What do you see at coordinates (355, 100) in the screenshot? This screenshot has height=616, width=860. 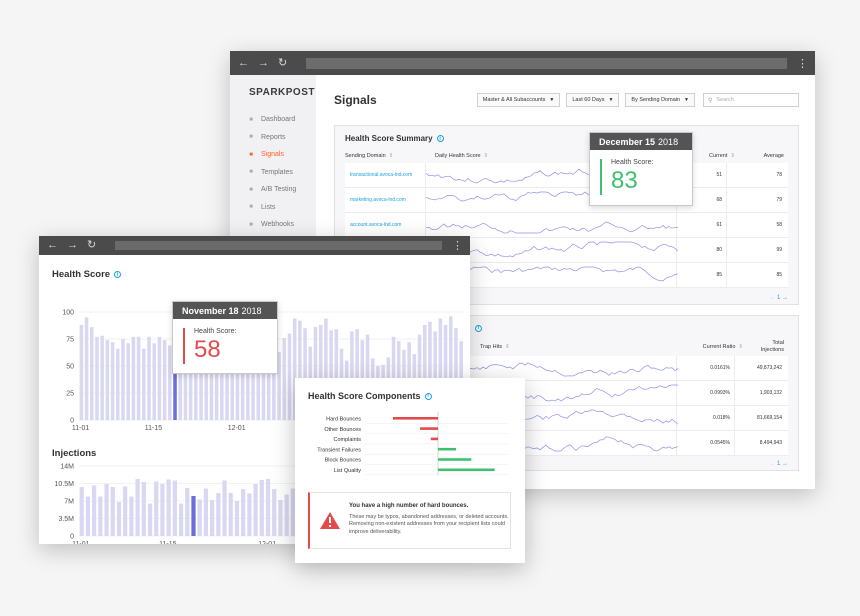 I see `page-title: Signals` at bounding box center [355, 100].